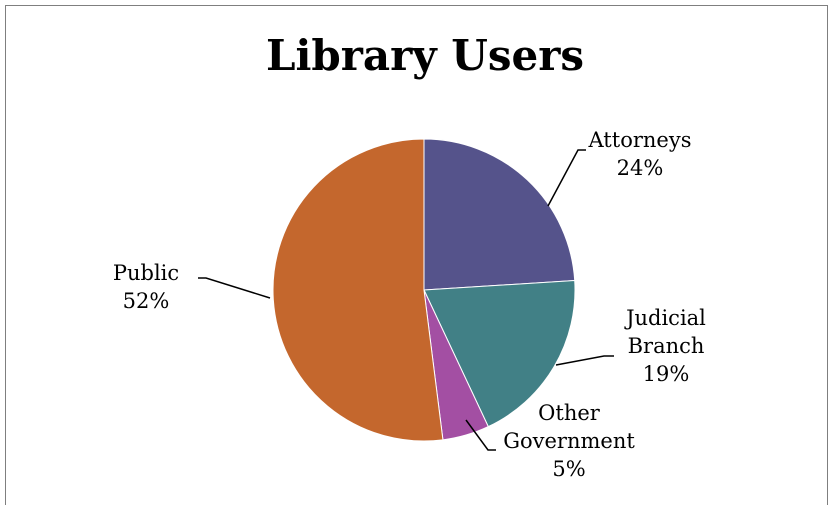 The width and height of the screenshot is (836, 505). What do you see at coordinates (499, 214) in the screenshot?
I see `pie-slice-attorneys` at bounding box center [499, 214].